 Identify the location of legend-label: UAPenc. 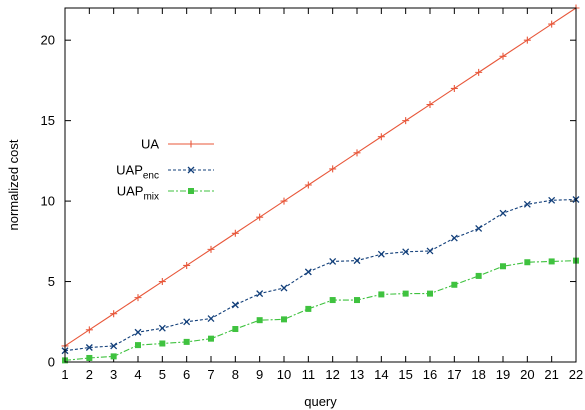
(137, 172).